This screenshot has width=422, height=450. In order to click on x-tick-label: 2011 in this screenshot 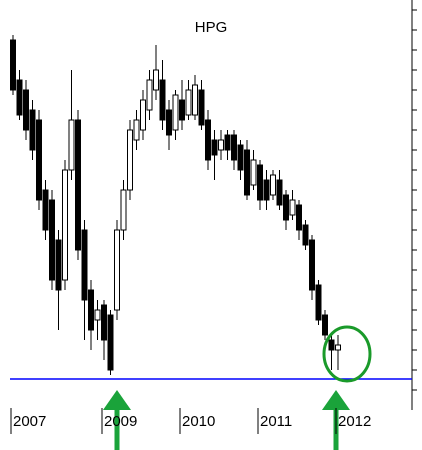, I will do `click(276, 421)`.